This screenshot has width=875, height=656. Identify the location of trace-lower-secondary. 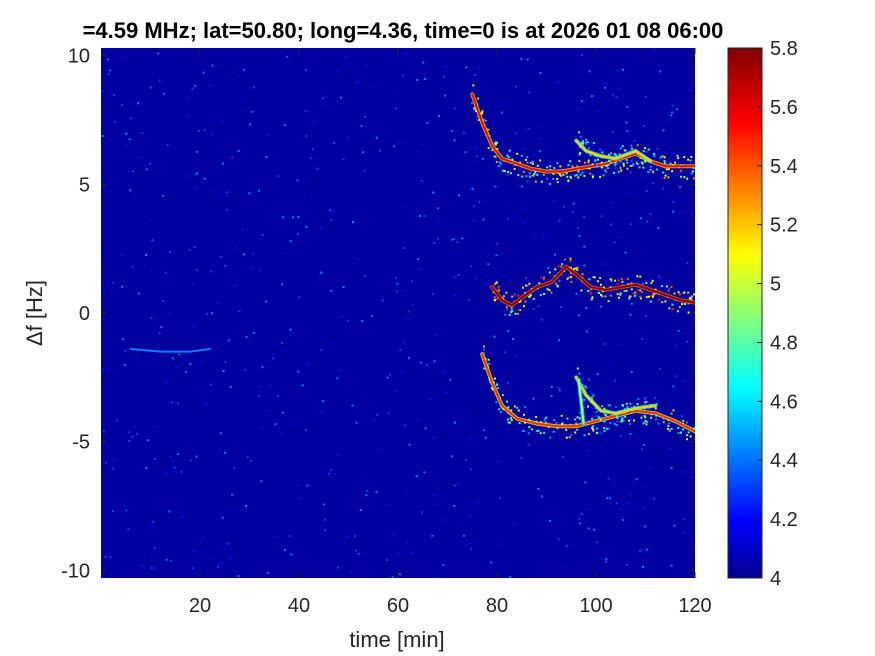
(616, 395).